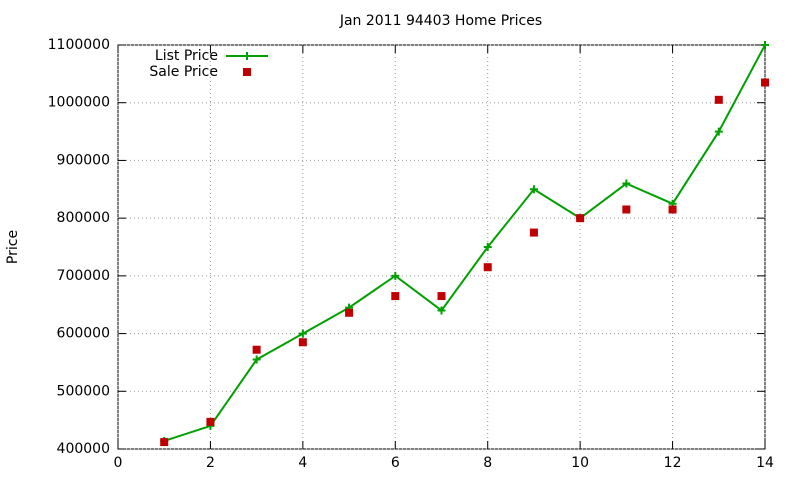 This screenshot has width=800, height=480. I want to click on x-tick-label: 8, so click(487, 463).